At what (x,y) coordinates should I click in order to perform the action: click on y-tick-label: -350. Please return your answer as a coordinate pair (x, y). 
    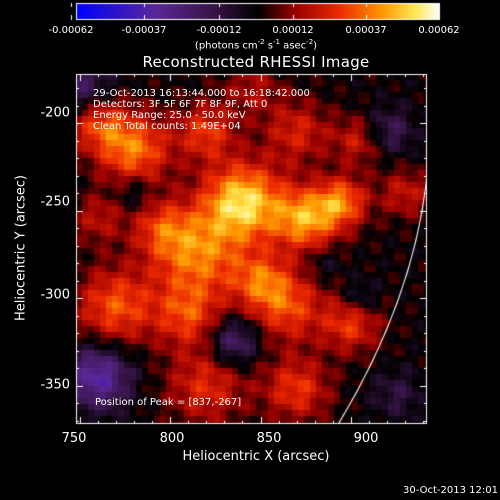
    Looking at the image, I should click on (55, 385).